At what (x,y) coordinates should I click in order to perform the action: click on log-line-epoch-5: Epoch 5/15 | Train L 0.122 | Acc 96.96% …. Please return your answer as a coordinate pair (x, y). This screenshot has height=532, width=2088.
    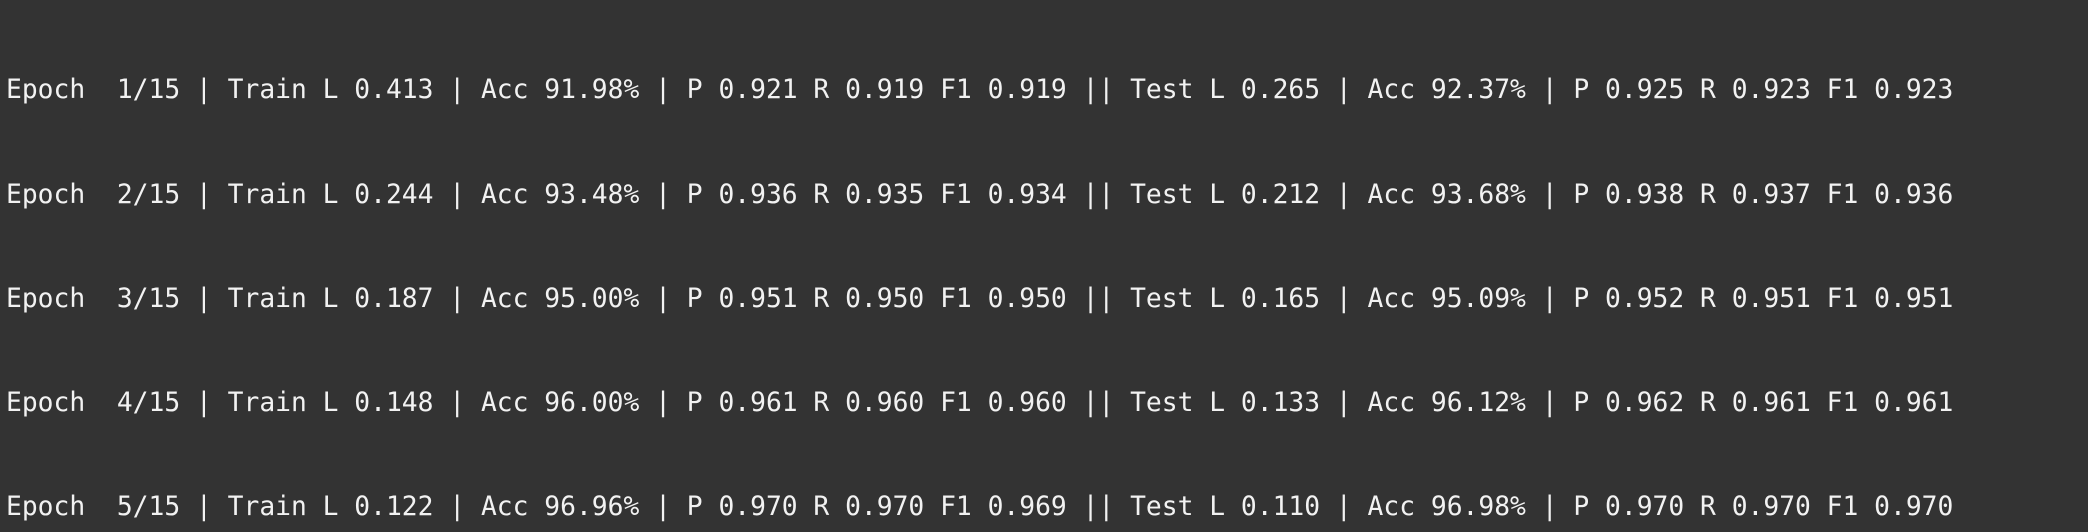
    Looking at the image, I should click on (980, 506).